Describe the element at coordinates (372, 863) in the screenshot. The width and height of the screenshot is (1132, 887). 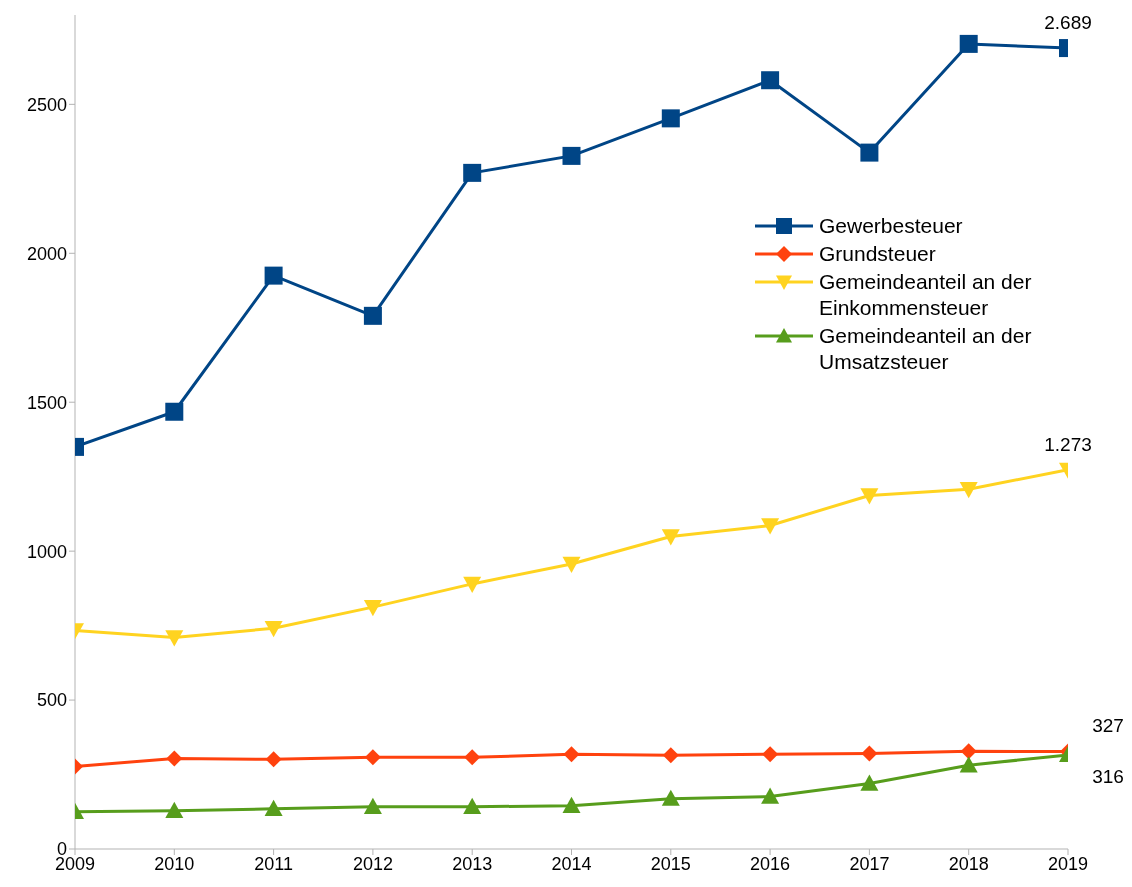
I see `x-tick-label: 2012` at that location.